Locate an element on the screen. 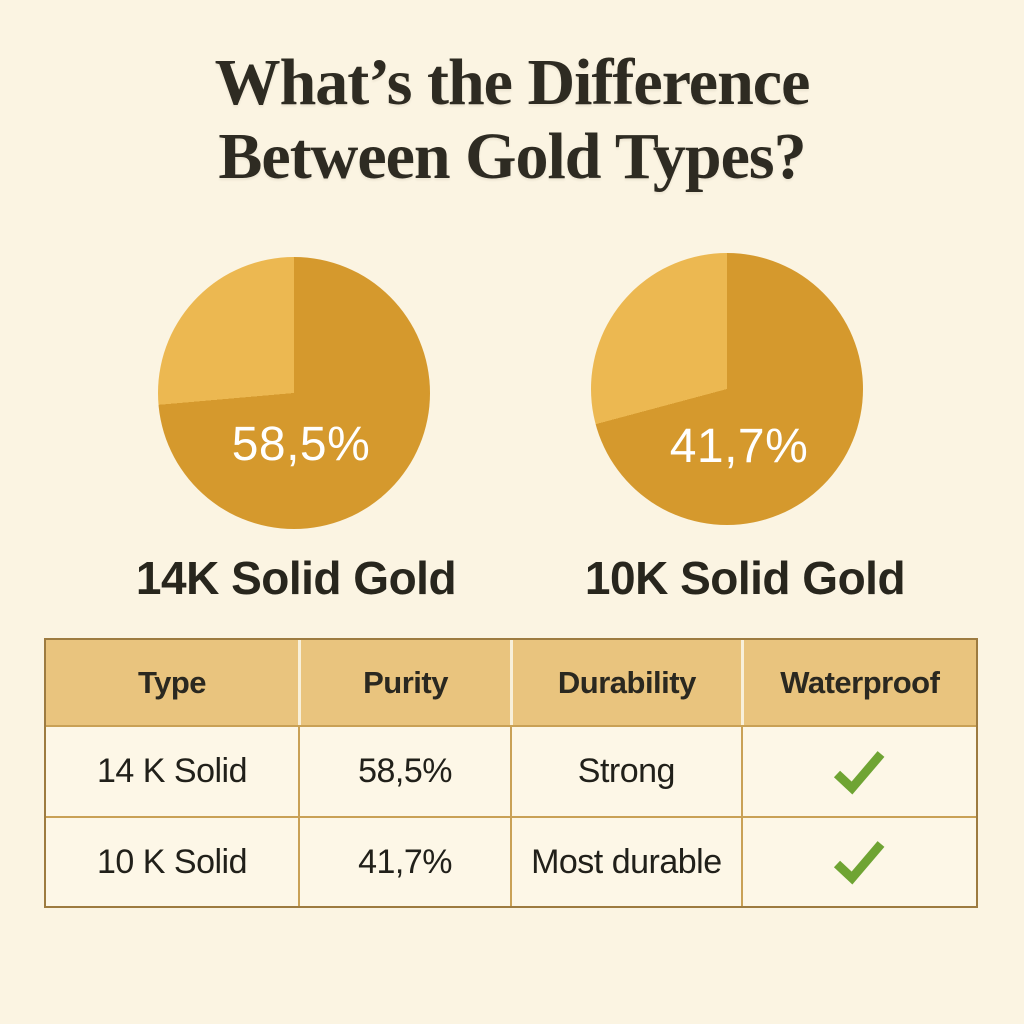  pie-caption-14k: 14K Solid Gold is located at coordinates (296, 578).